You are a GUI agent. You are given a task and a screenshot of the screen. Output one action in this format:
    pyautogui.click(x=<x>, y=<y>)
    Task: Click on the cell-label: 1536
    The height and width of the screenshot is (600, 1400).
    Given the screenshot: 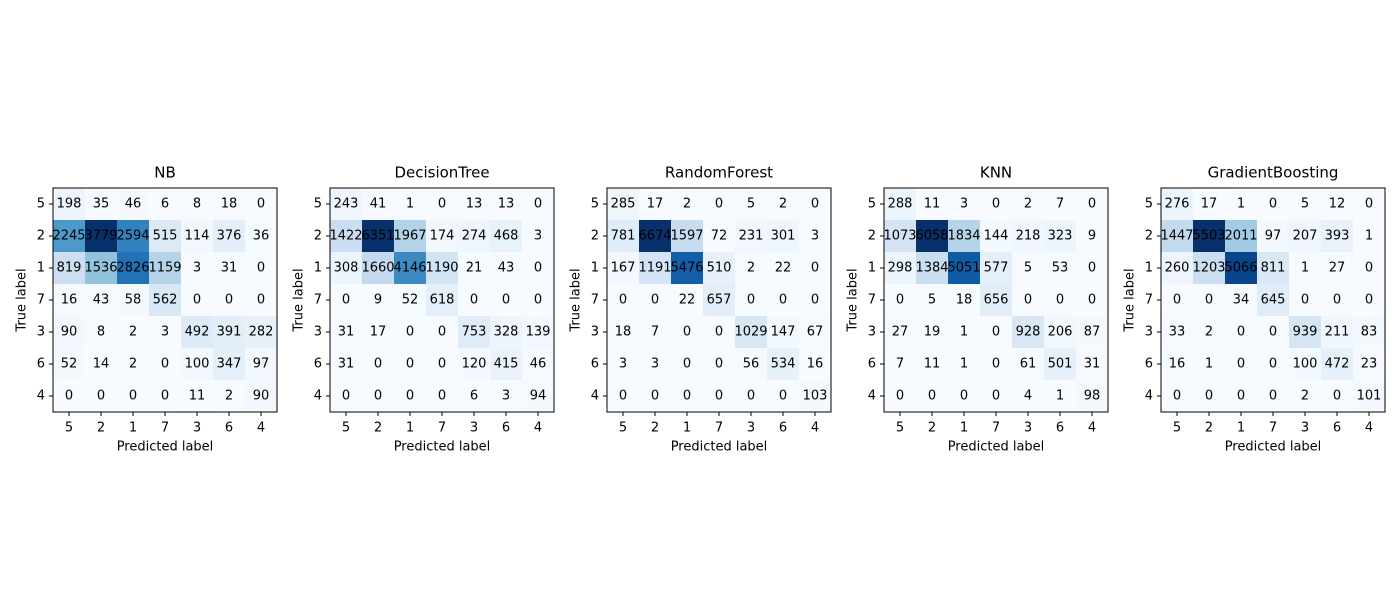 What is the action you would take?
    pyautogui.click(x=100, y=268)
    